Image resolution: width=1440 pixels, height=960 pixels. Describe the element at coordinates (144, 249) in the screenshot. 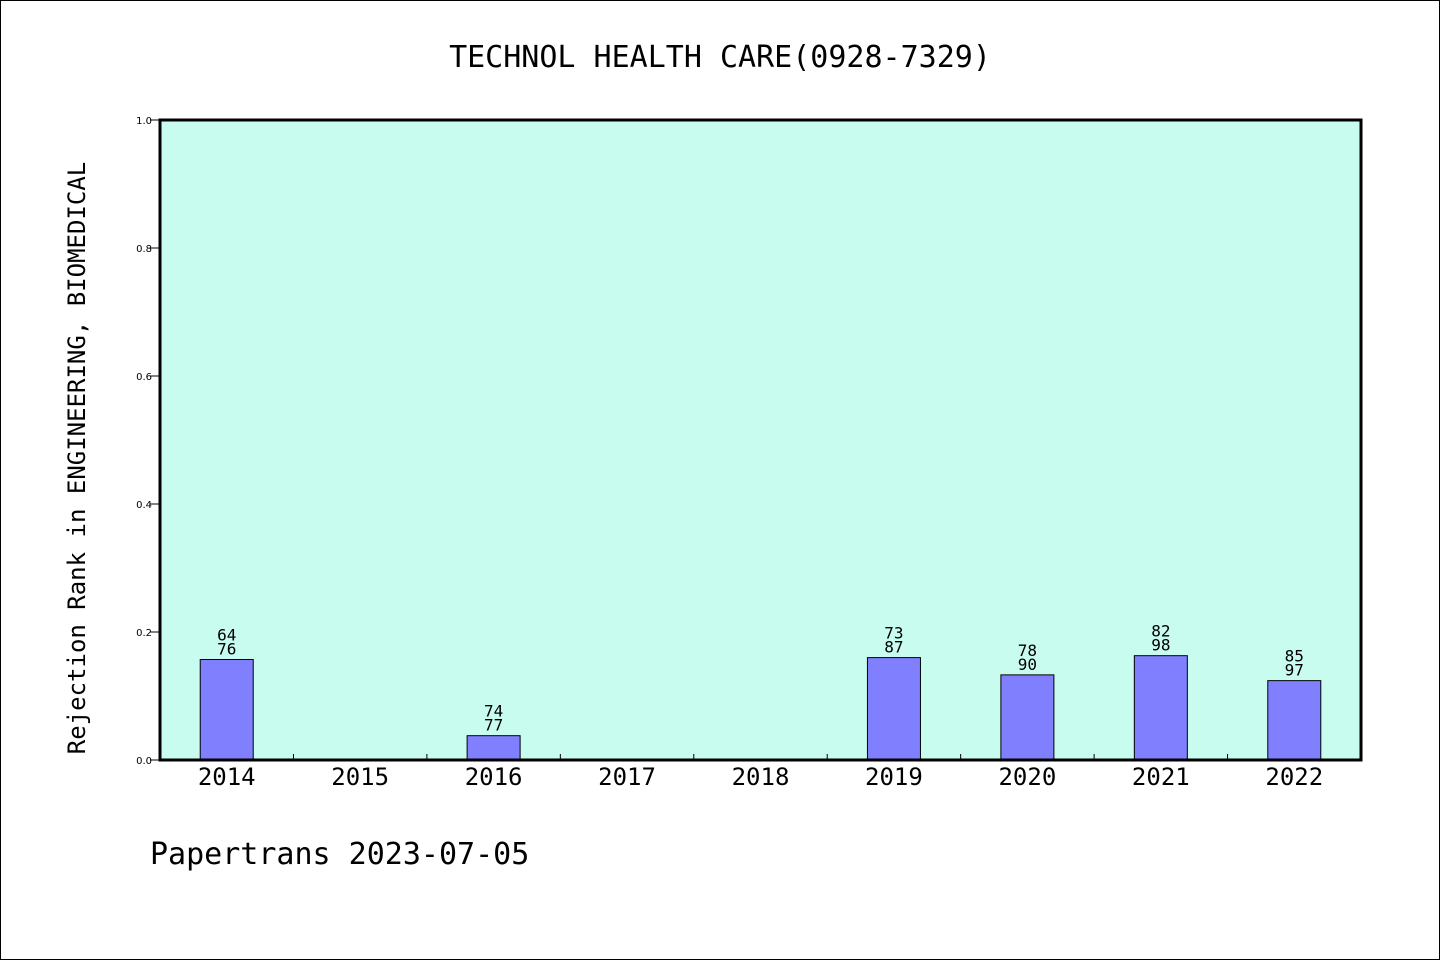

I see `y-tick-label: 0.8` at that location.